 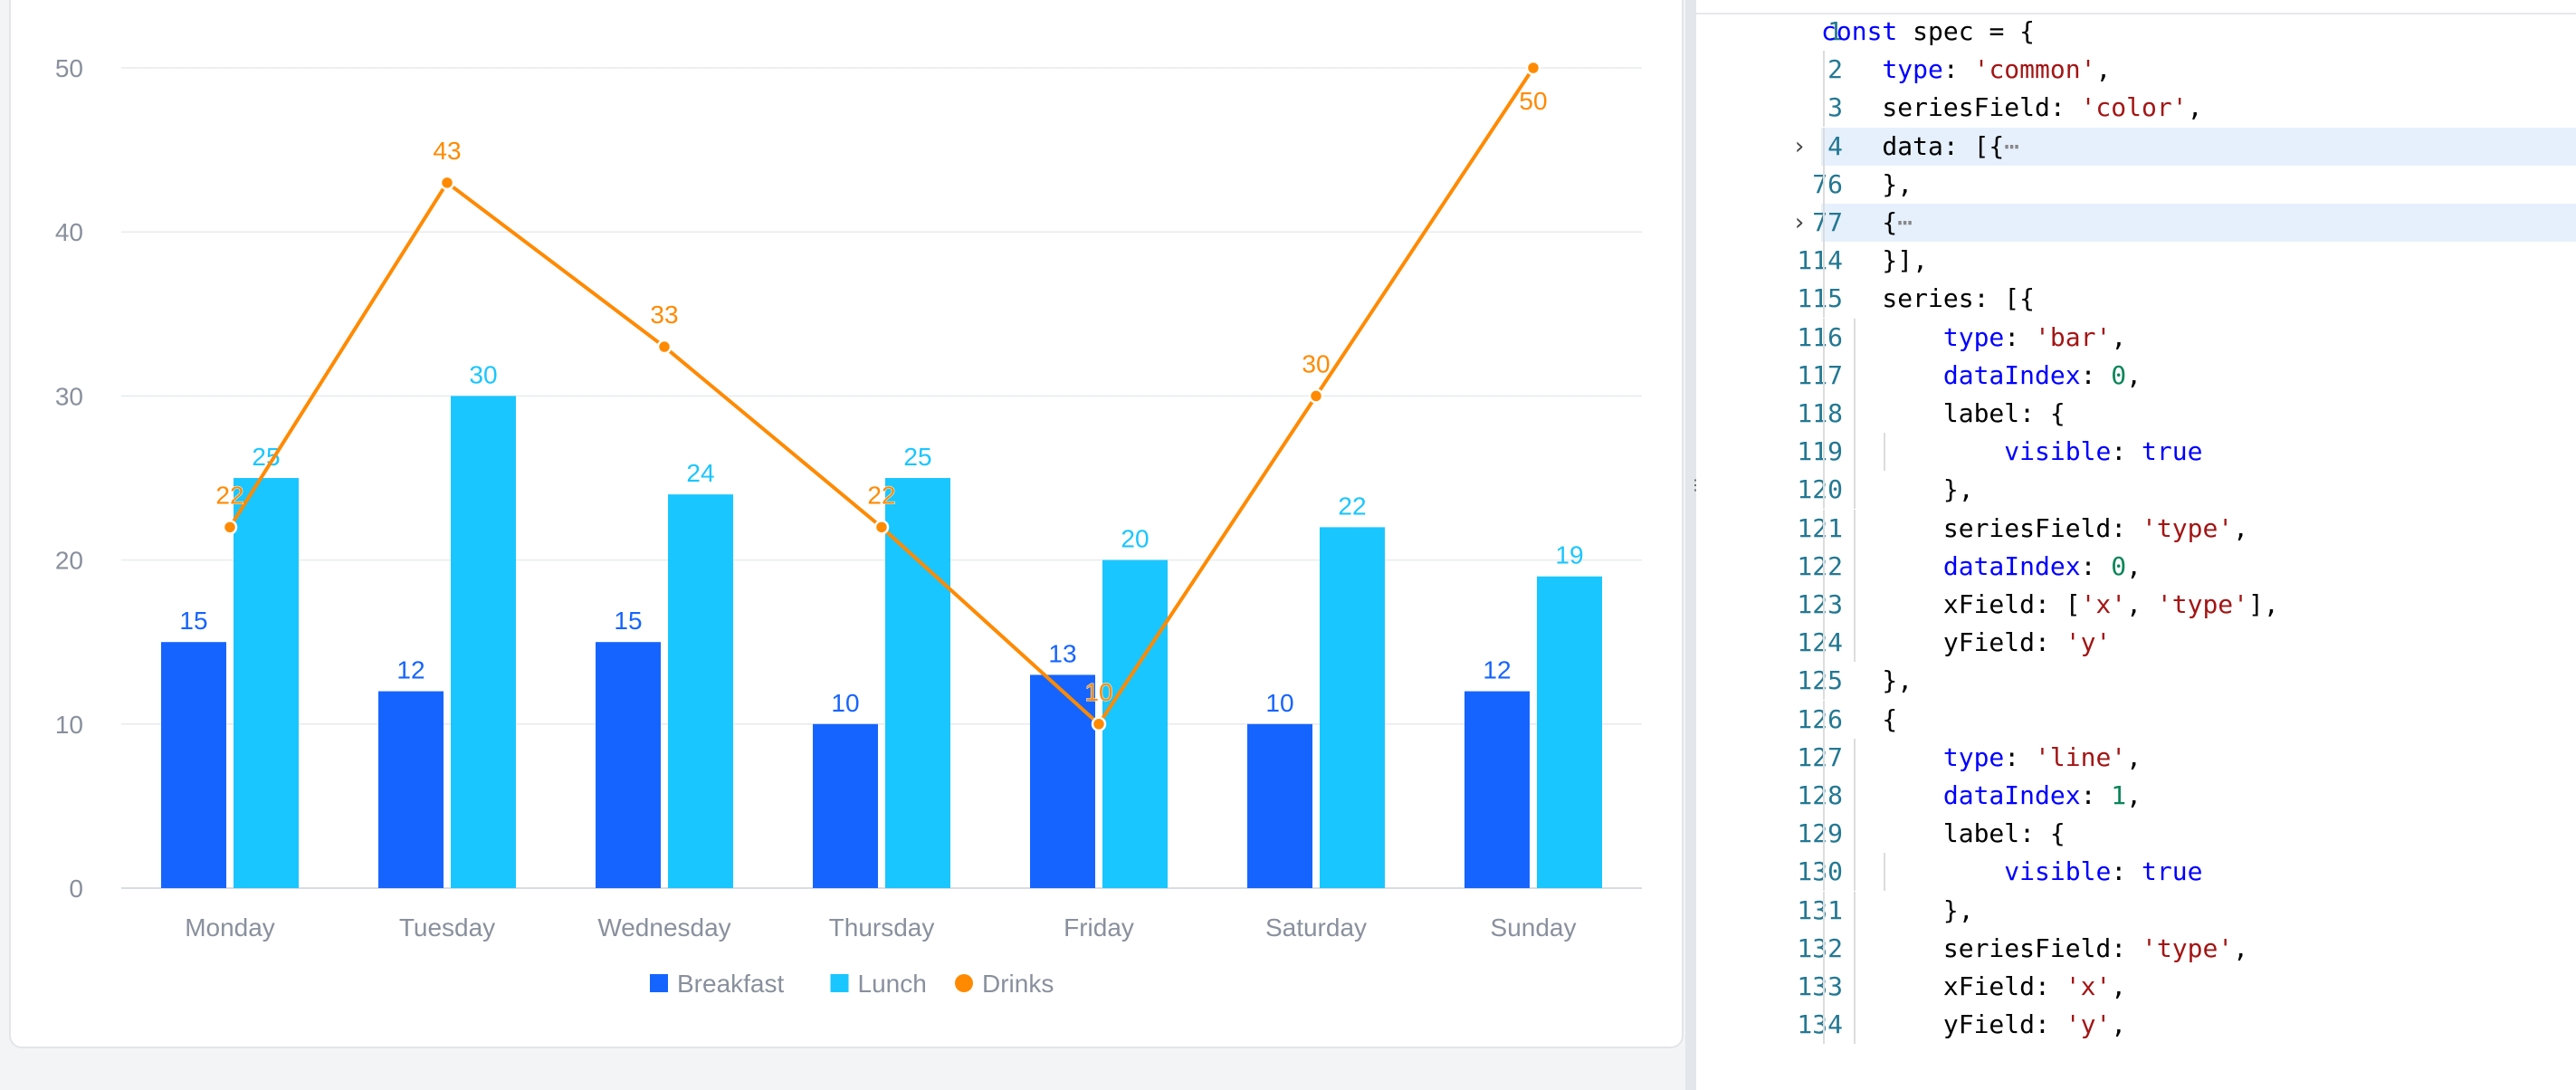 What do you see at coordinates (2136, 681) in the screenshot?
I see `code-line: 125 },` at bounding box center [2136, 681].